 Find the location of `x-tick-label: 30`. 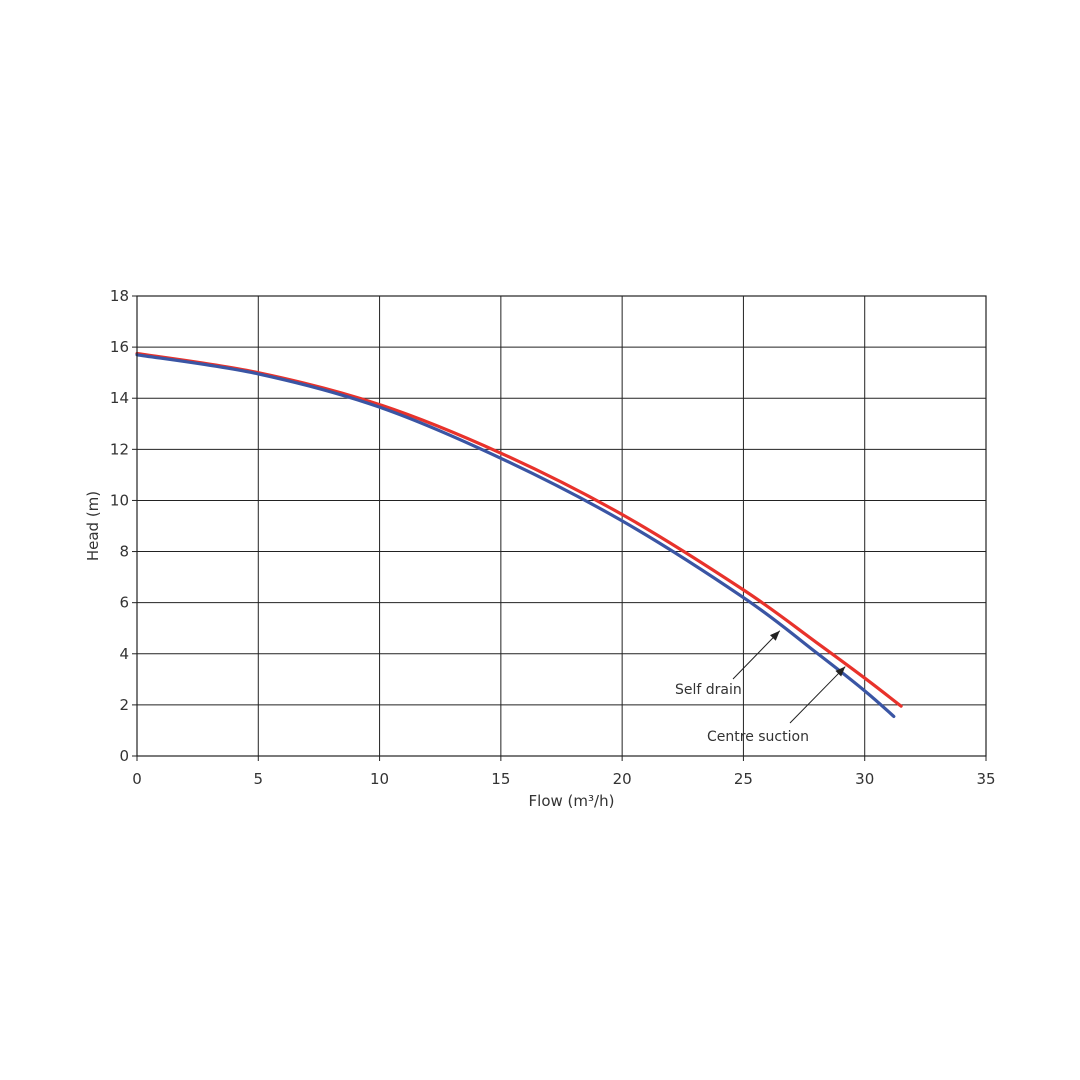

x-tick-label: 30 is located at coordinates (864, 779).